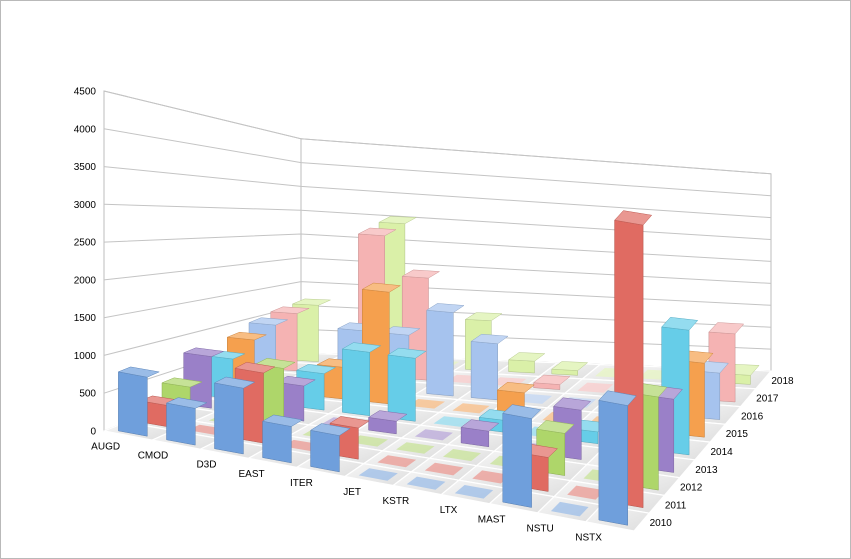 The width and height of the screenshot is (851, 559). I want to click on bar-JET-2011, so click(397, 461).